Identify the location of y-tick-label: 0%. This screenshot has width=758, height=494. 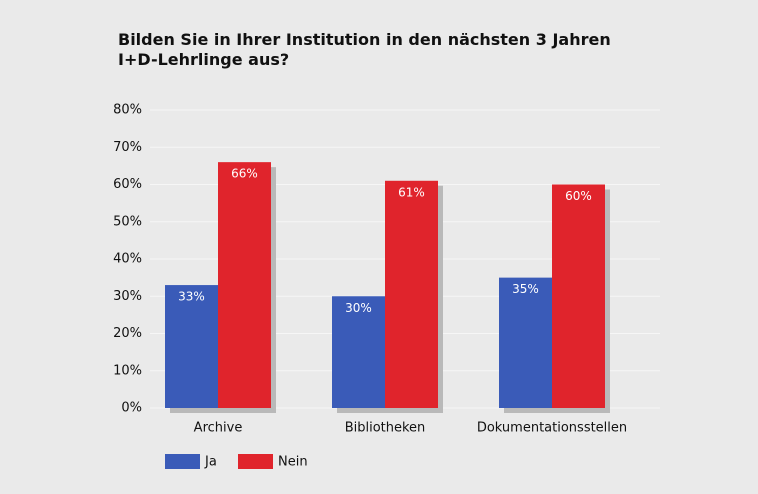
(131, 408).